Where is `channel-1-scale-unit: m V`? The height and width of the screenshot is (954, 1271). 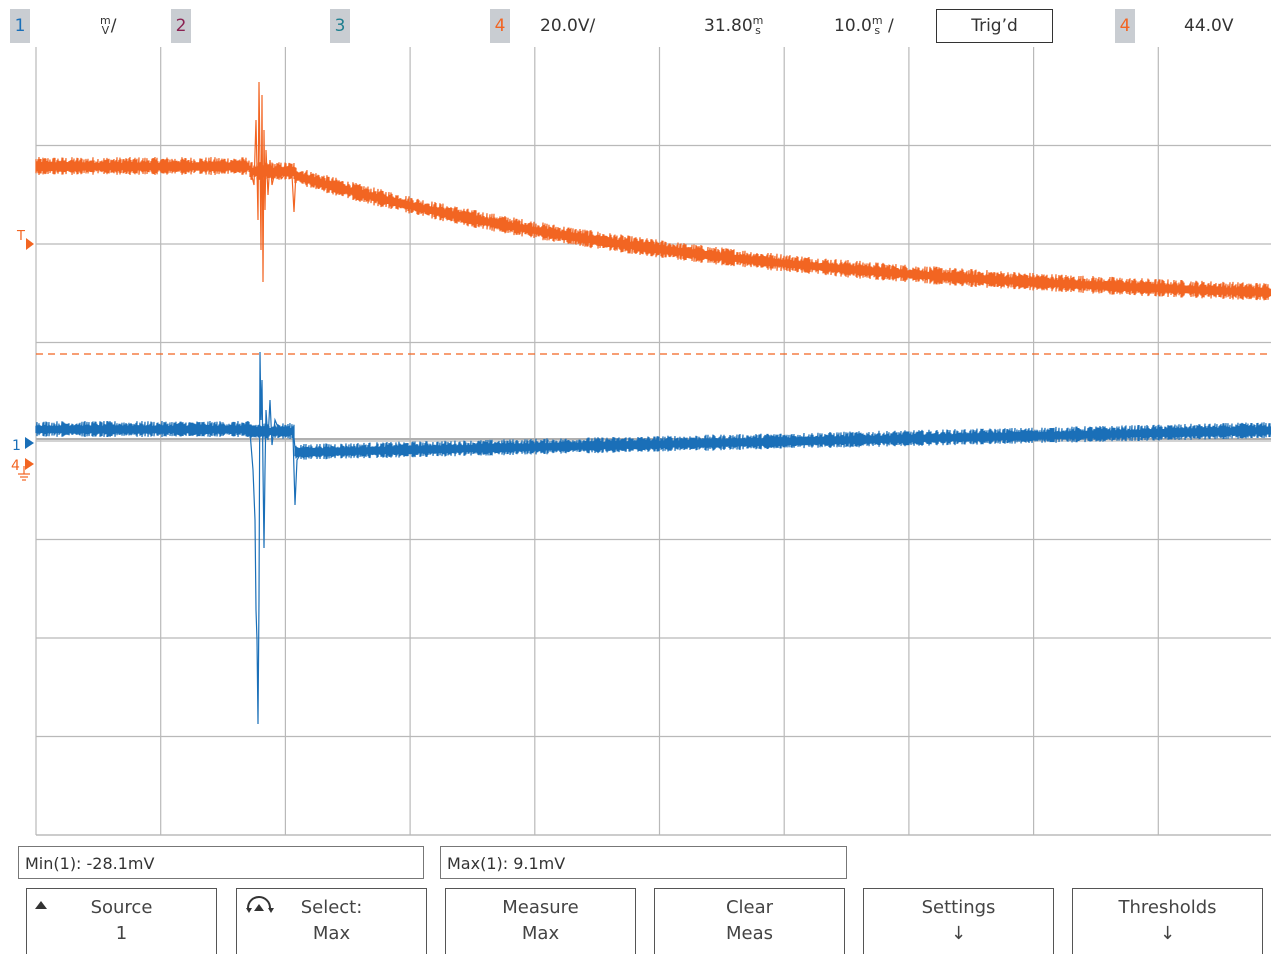
channel-1-scale-unit: m V is located at coordinates (105, 25).